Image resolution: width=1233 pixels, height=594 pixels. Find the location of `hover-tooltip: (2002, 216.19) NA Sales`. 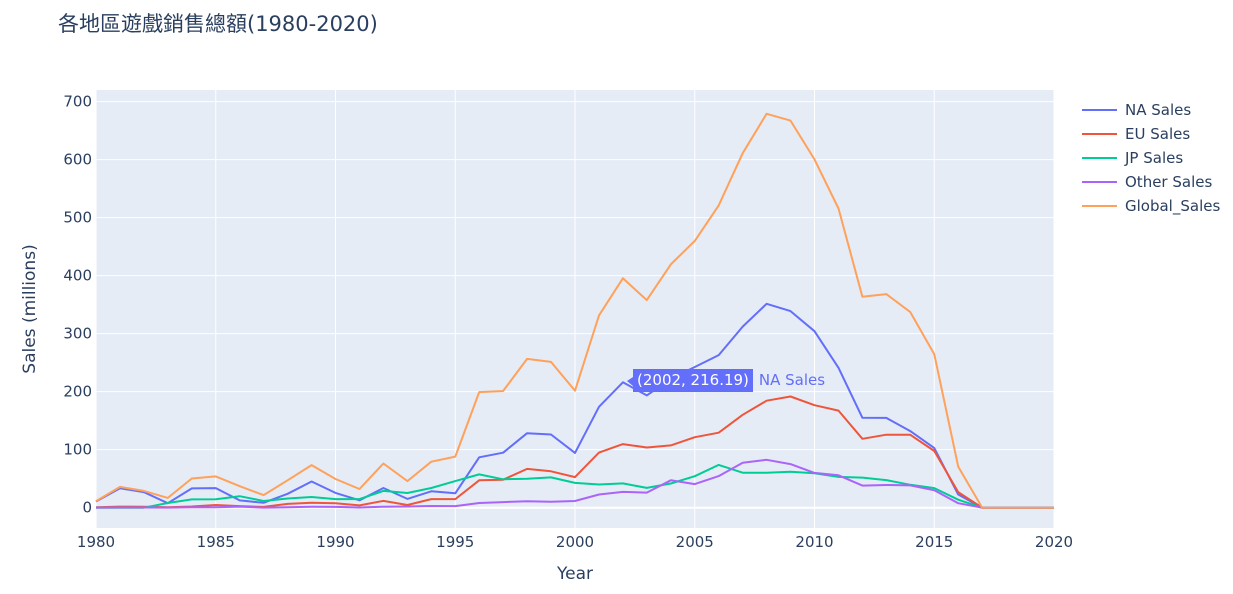

hover-tooltip: (2002, 216.19) NA Sales is located at coordinates (729, 380).